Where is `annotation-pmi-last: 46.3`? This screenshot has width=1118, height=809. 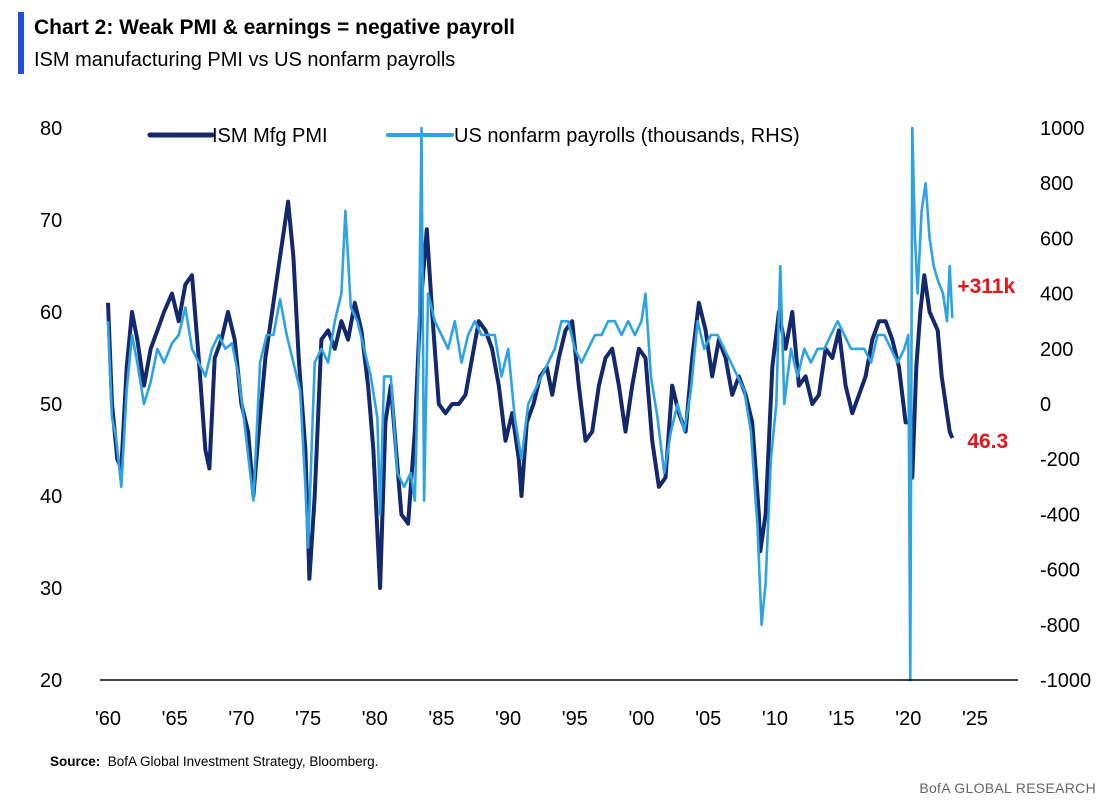
annotation-pmi-last: 46.3 is located at coordinates (987, 441).